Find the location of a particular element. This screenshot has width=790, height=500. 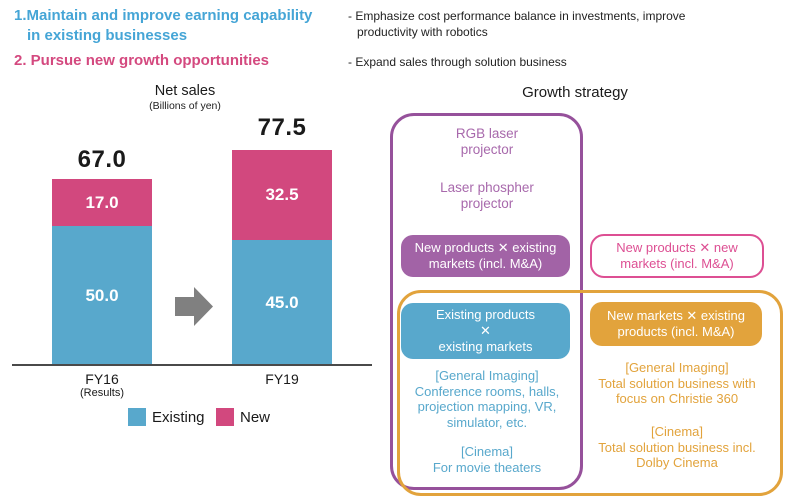

strategy-point-2: 2. Pursue new growth opportunities is located at coordinates (142, 60).